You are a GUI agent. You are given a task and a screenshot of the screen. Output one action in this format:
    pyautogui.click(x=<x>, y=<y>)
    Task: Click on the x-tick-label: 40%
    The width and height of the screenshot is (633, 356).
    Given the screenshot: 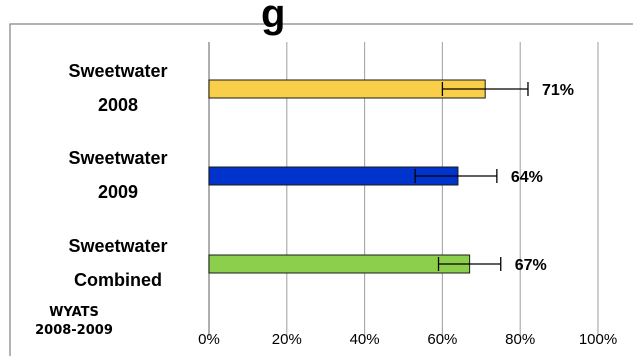 What is the action you would take?
    pyautogui.click(x=365, y=339)
    